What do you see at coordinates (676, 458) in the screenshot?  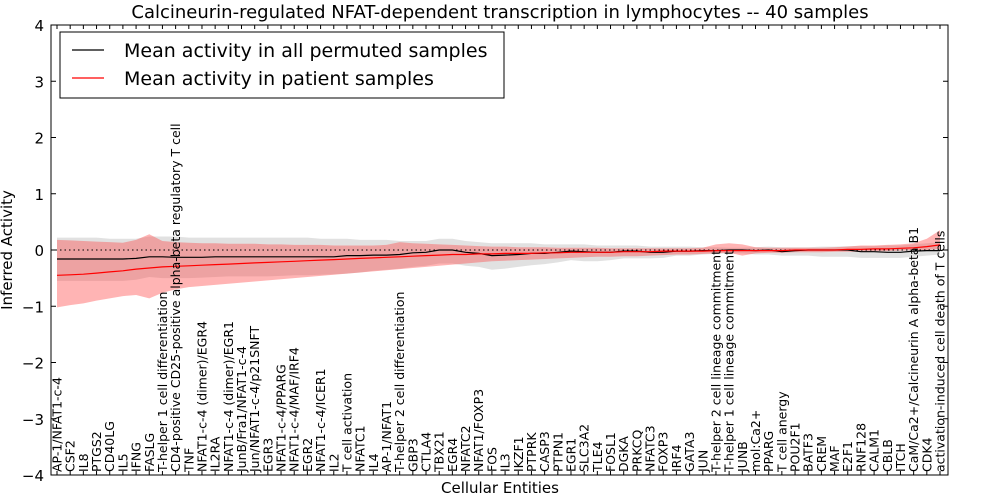 I see `x-tick-label: IRF4` at bounding box center [676, 458].